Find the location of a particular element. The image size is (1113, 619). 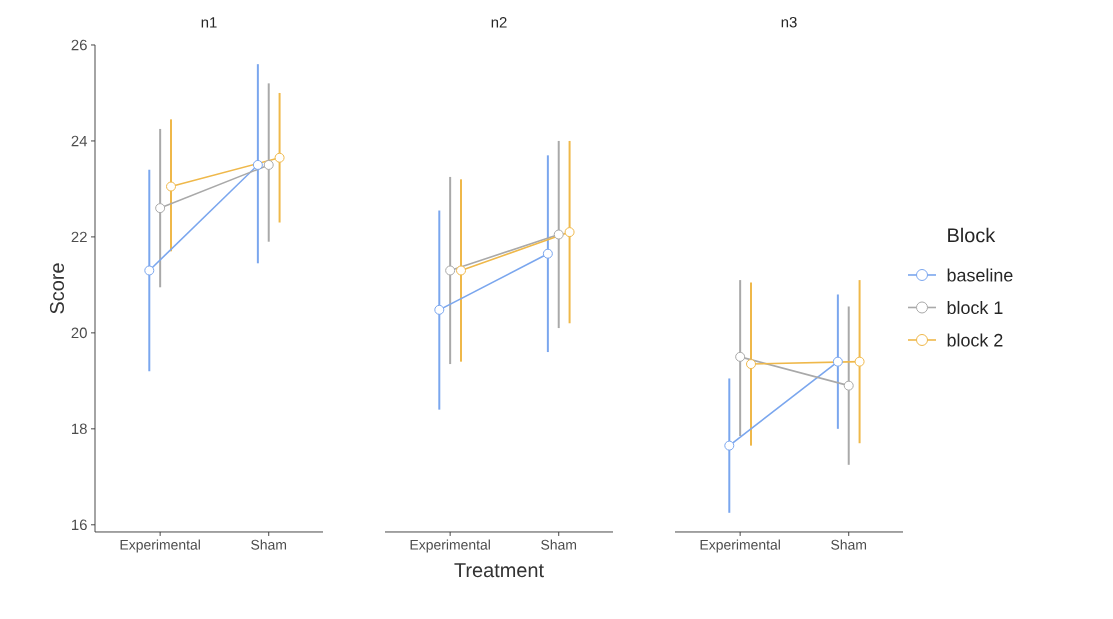

legend-label: block 2 is located at coordinates (975, 340).